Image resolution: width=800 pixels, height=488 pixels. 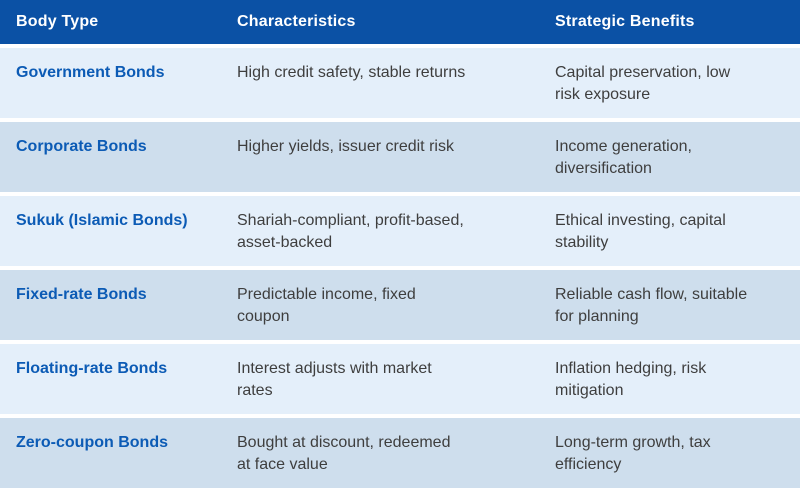 What do you see at coordinates (633, 453) in the screenshot?
I see `cell-strategic-benefits: Long-term growth, tax efficiency` at bounding box center [633, 453].